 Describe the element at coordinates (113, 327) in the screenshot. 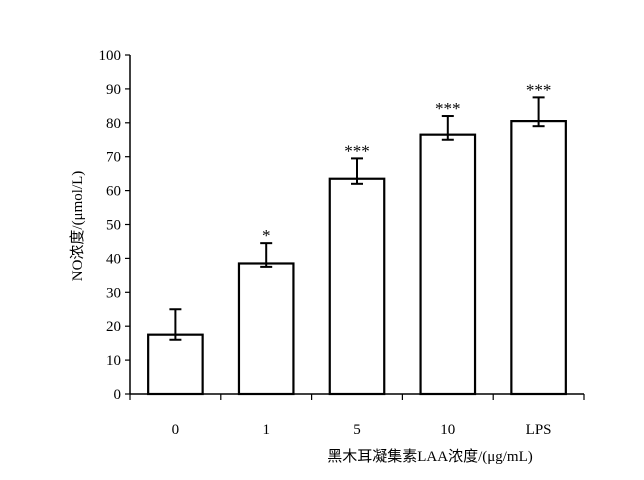

I see `y-tick-label: 20` at that location.